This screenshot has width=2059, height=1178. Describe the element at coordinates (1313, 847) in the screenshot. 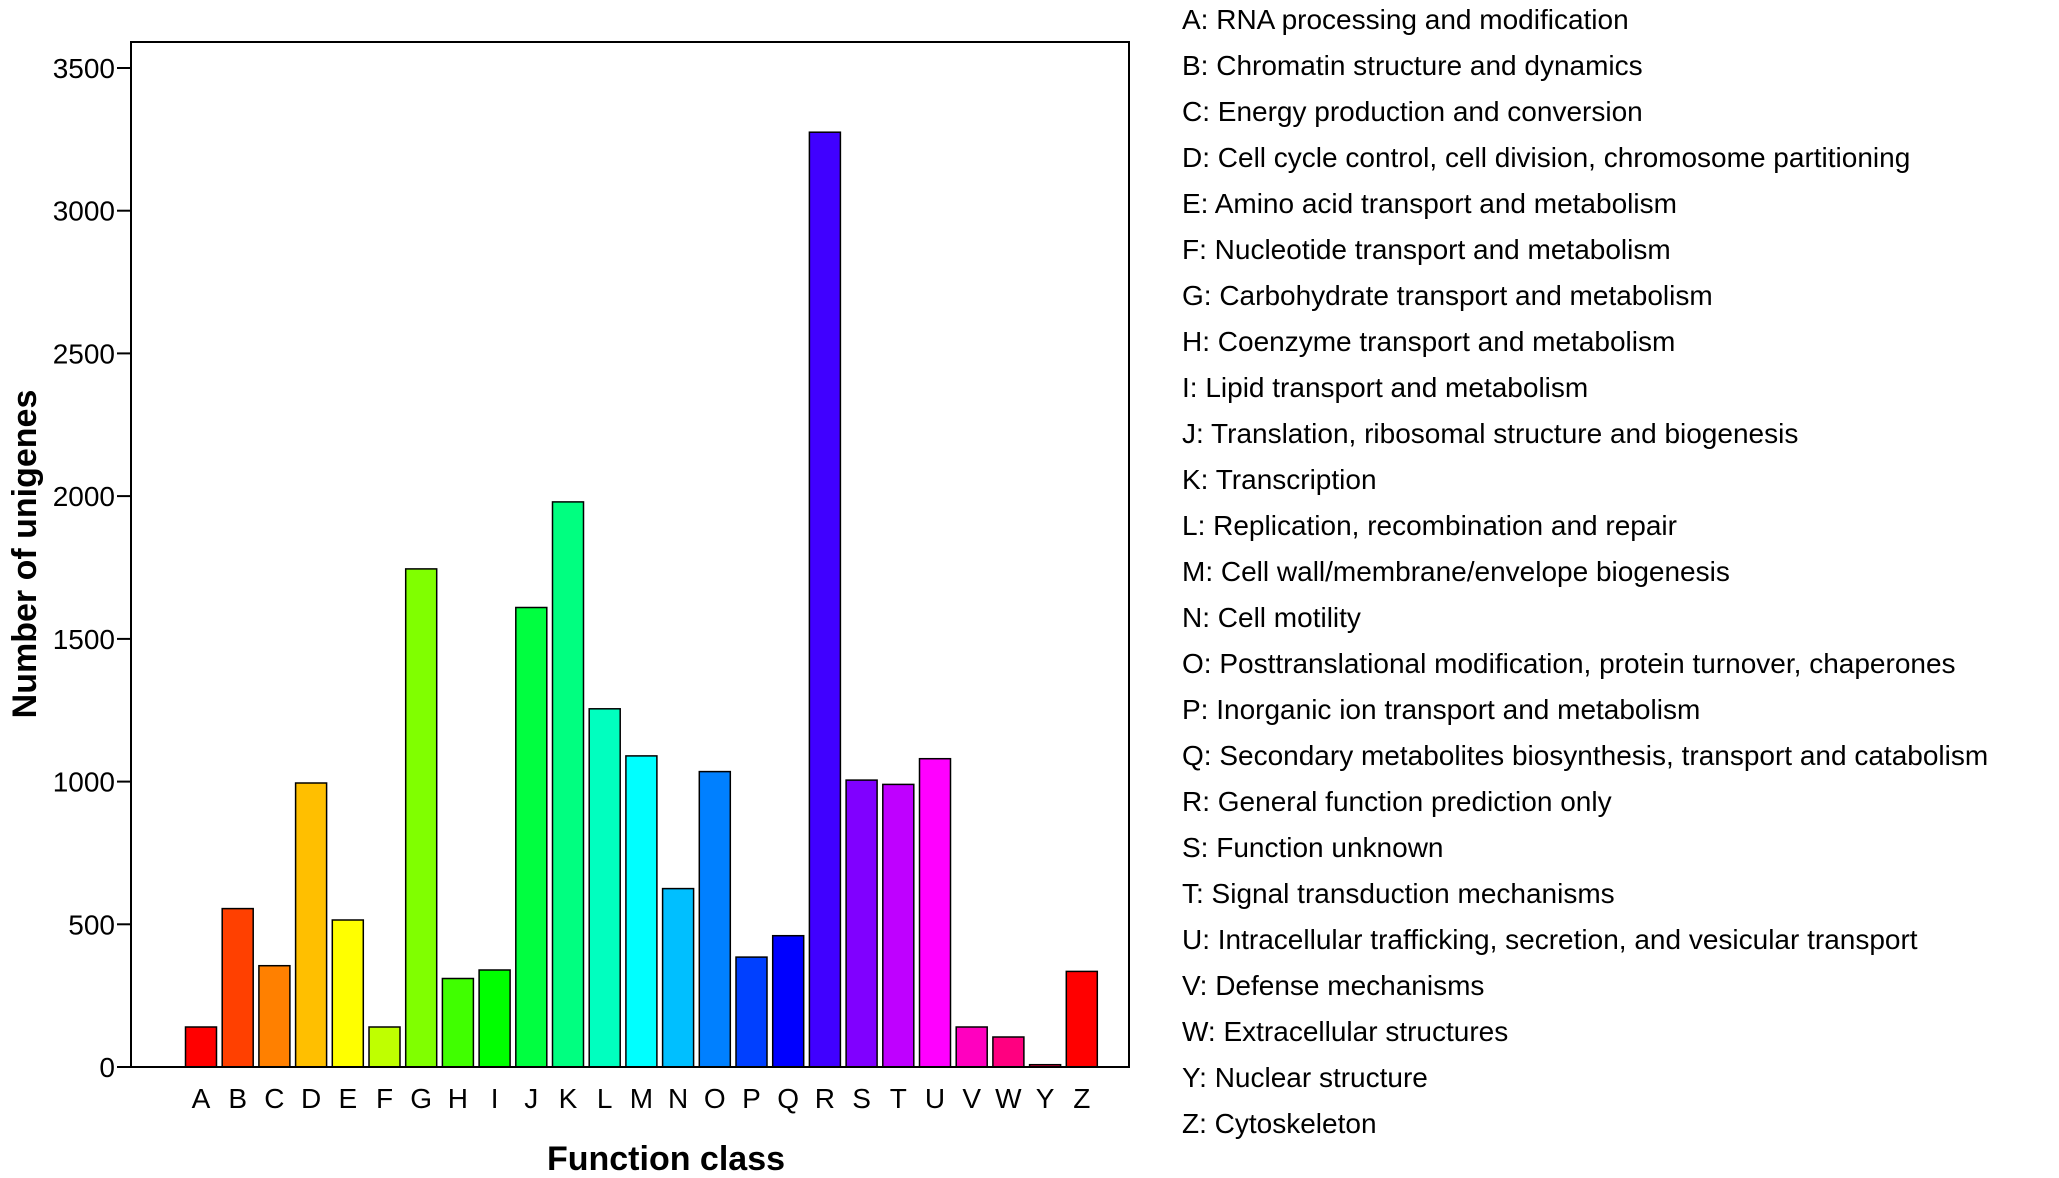

I see `legend-item-S: S: Function unknown` at that location.